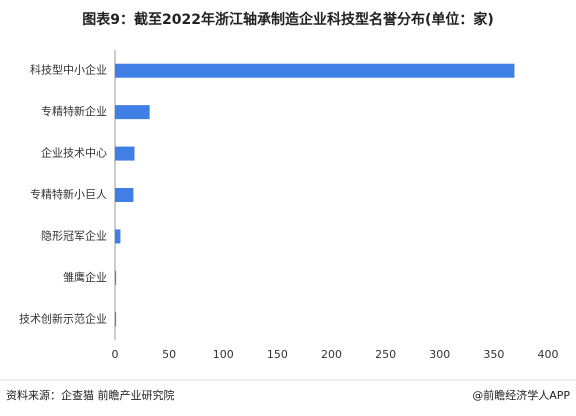 The image size is (576, 416). Describe the element at coordinates (493, 354) in the screenshot. I see `x-tick-label: 350` at that location.